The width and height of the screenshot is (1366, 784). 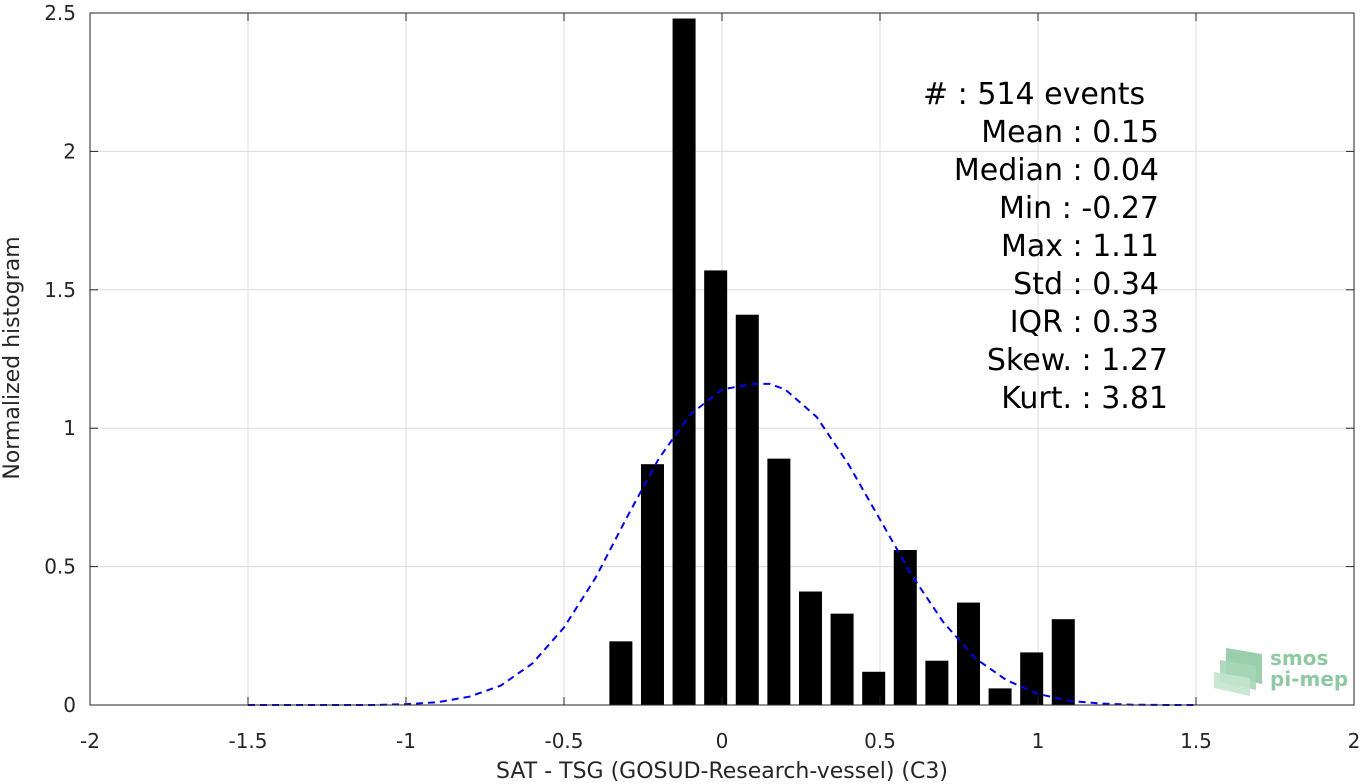 What do you see at coordinates (1077, 360) in the screenshot?
I see `stat-skew: Skew. : 1.27` at bounding box center [1077, 360].